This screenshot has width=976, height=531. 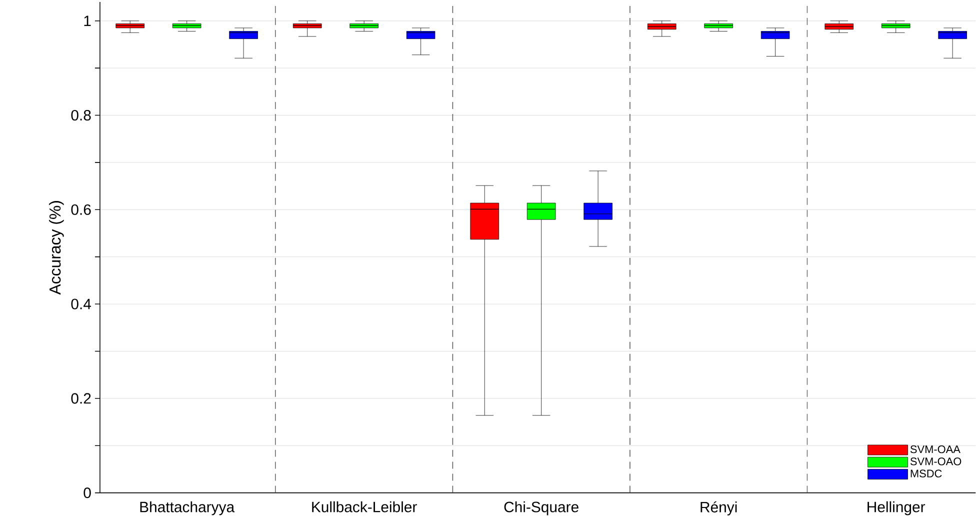 What do you see at coordinates (56, 248) in the screenshot?
I see `y-axis-title: Accuracy (%)` at bounding box center [56, 248].